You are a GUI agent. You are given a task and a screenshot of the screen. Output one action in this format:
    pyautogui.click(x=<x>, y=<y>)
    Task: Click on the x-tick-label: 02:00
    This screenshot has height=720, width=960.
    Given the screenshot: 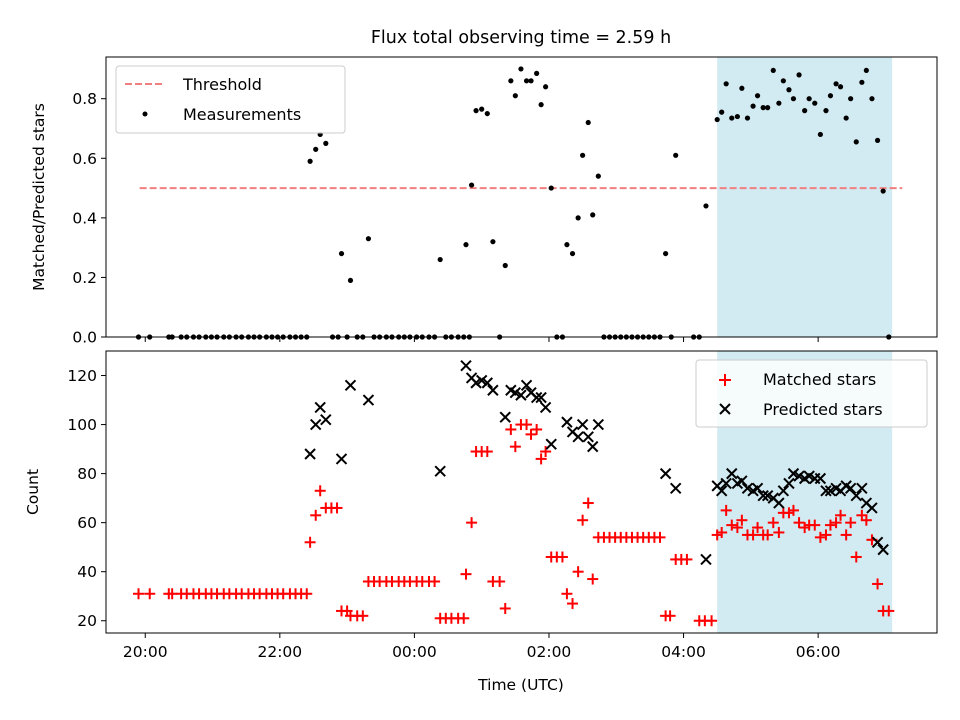 What is the action you would take?
    pyautogui.click(x=549, y=652)
    